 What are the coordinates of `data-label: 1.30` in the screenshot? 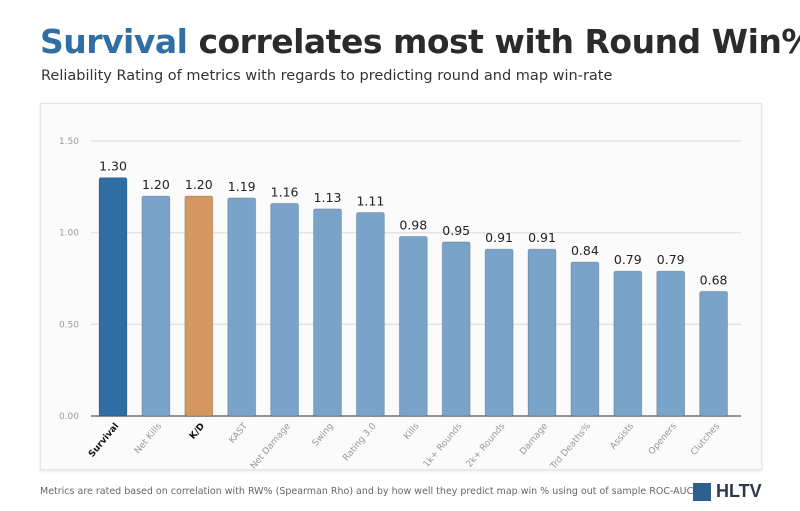 It's located at (113, 166).